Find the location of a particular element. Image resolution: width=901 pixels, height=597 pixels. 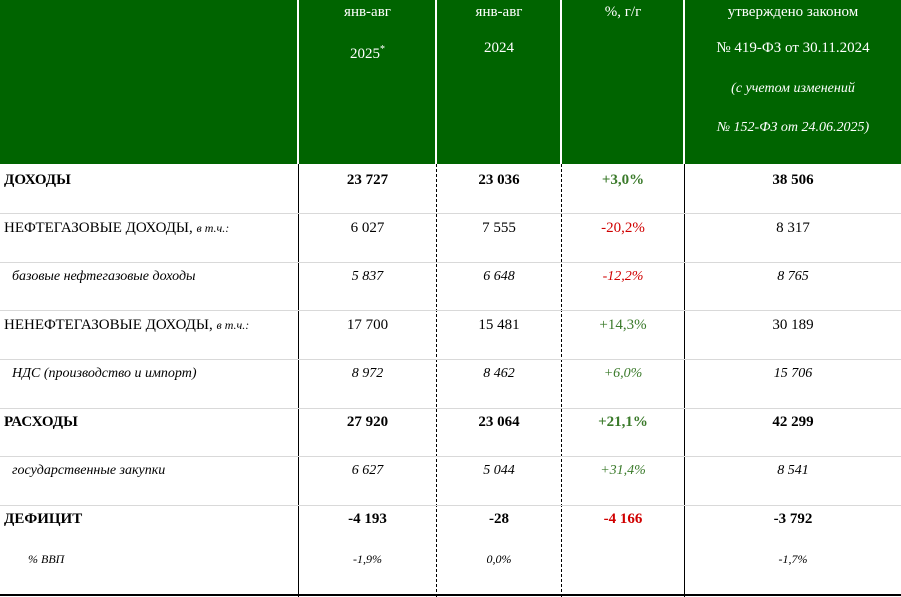

cell-law: 8 765 is located at coordinates (793, 276).